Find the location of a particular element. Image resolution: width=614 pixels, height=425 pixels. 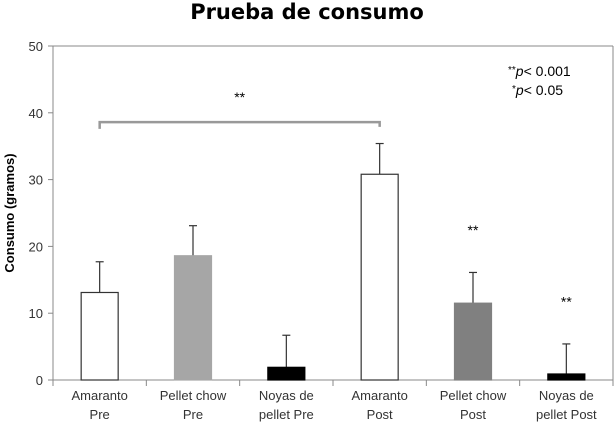

y-tick-label: 40 is located at coordinates (36, 113).